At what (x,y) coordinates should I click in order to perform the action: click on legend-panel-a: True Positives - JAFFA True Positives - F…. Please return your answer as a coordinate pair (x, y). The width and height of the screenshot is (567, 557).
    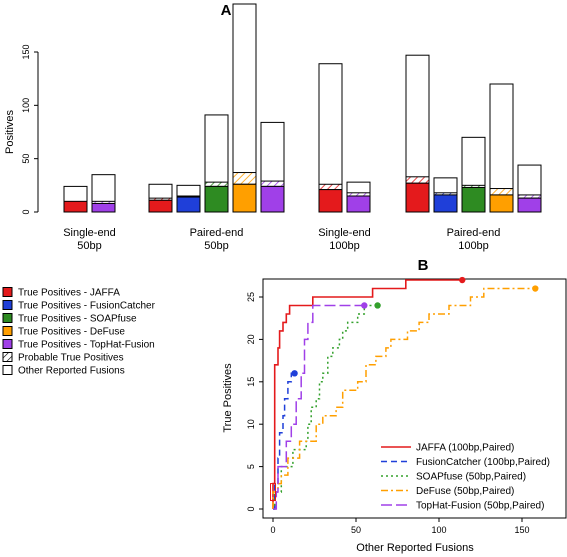
    Looking at the image, I should click on (79, 332).